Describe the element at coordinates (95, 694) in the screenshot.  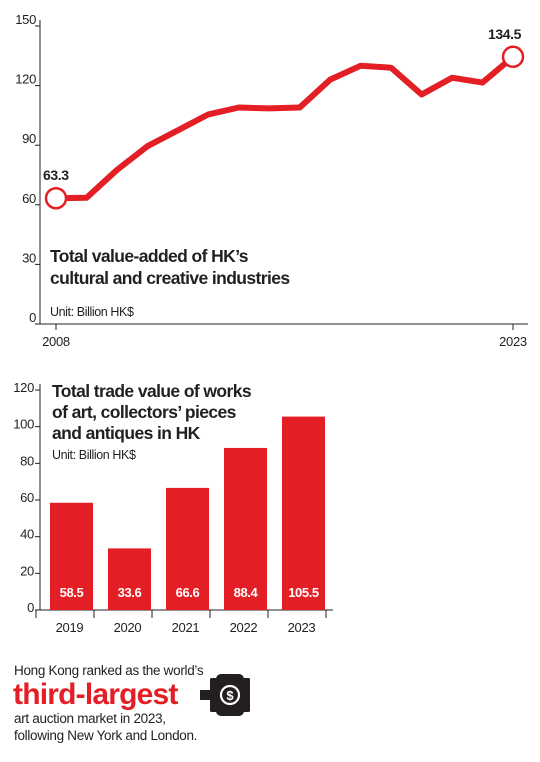
I see `footer-highlight: third-largest` at that location.